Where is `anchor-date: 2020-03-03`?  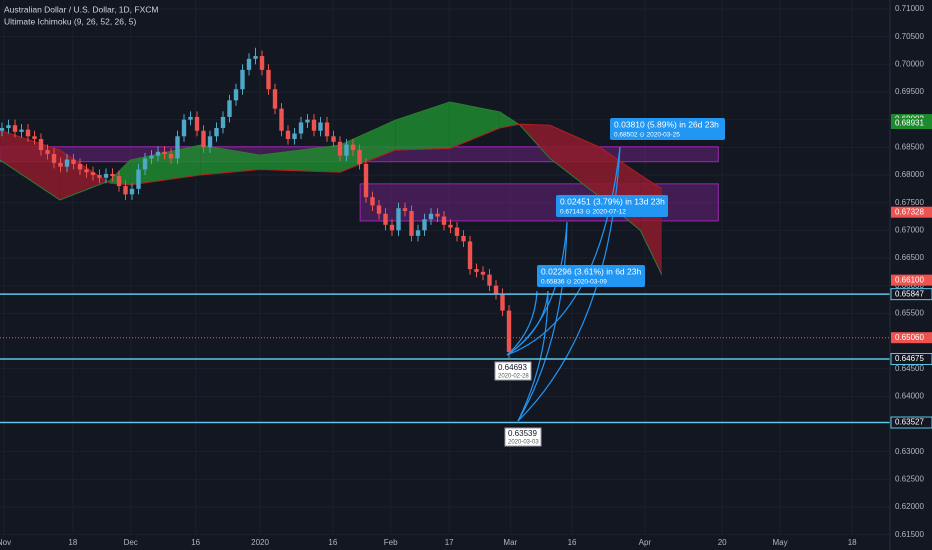 anchor-date: 2020-03-03 is located at coordinates (523, 443).